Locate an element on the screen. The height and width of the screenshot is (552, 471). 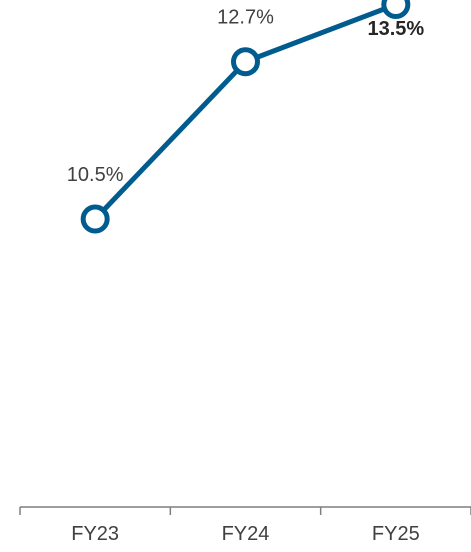
data-label-fy23: 10.5% is located at coordinates (95, 175).